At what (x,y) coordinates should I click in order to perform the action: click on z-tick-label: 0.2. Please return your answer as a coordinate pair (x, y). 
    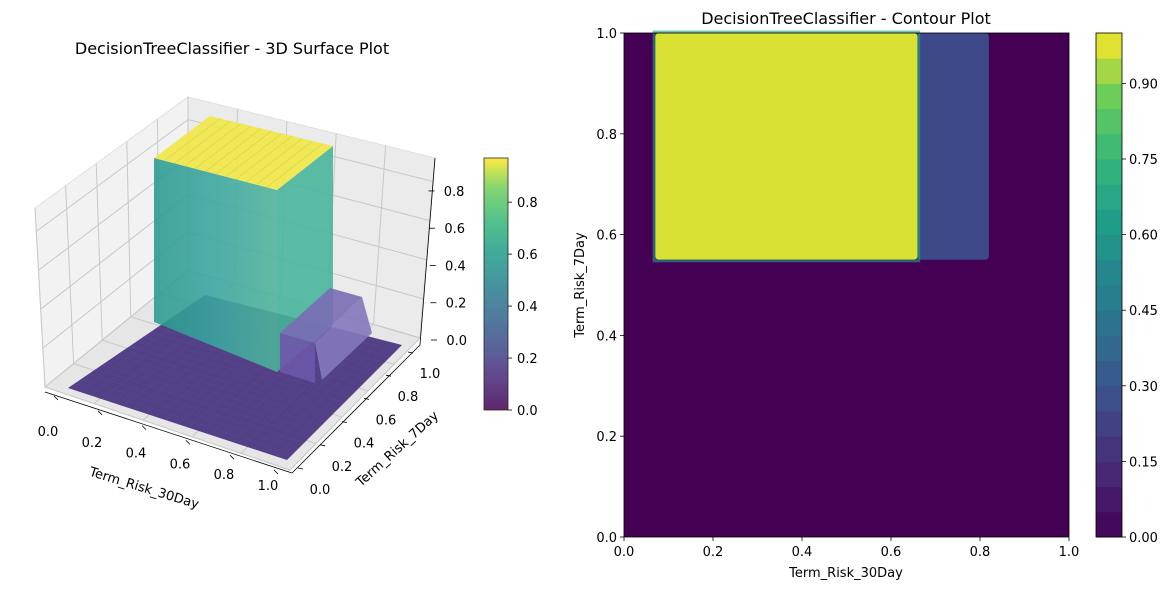
    Looking at the image, I should click on (456, 304).